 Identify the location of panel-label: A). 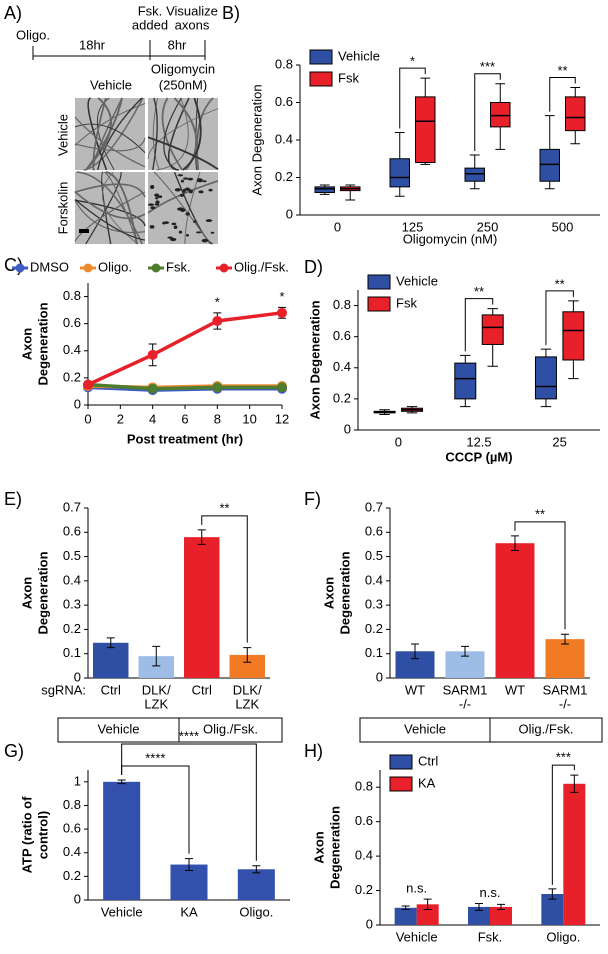
(13, 13).